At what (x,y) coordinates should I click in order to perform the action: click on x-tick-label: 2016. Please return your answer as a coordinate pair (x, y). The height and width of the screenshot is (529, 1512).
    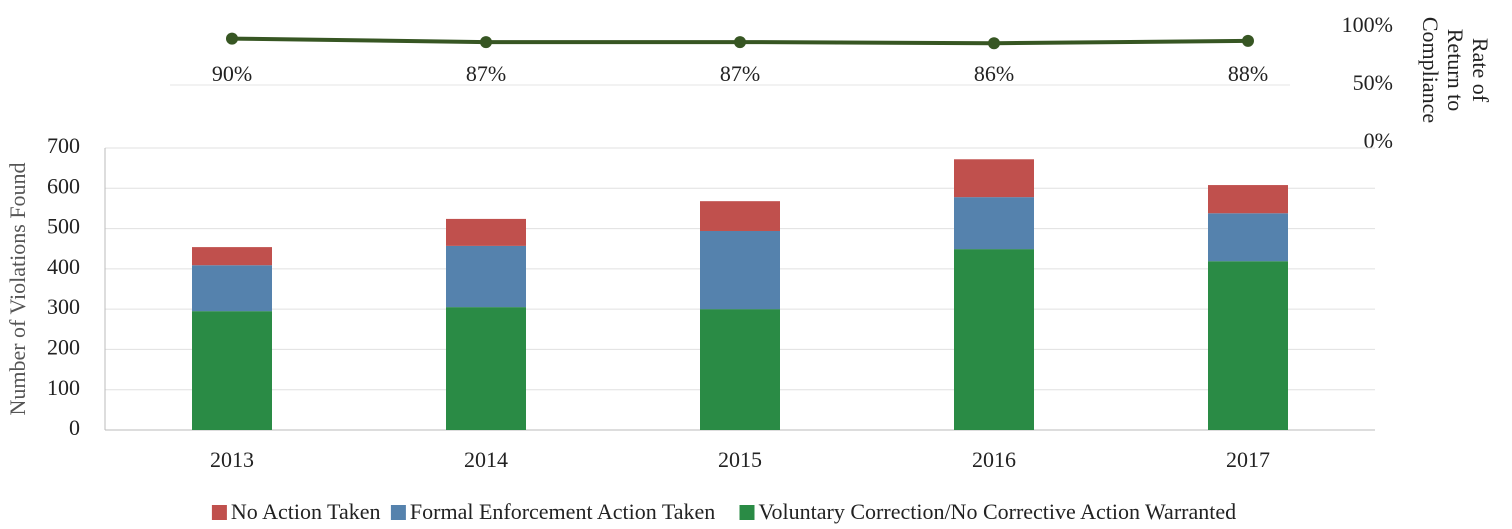
    Looking at the image, I should click on (994, 459).